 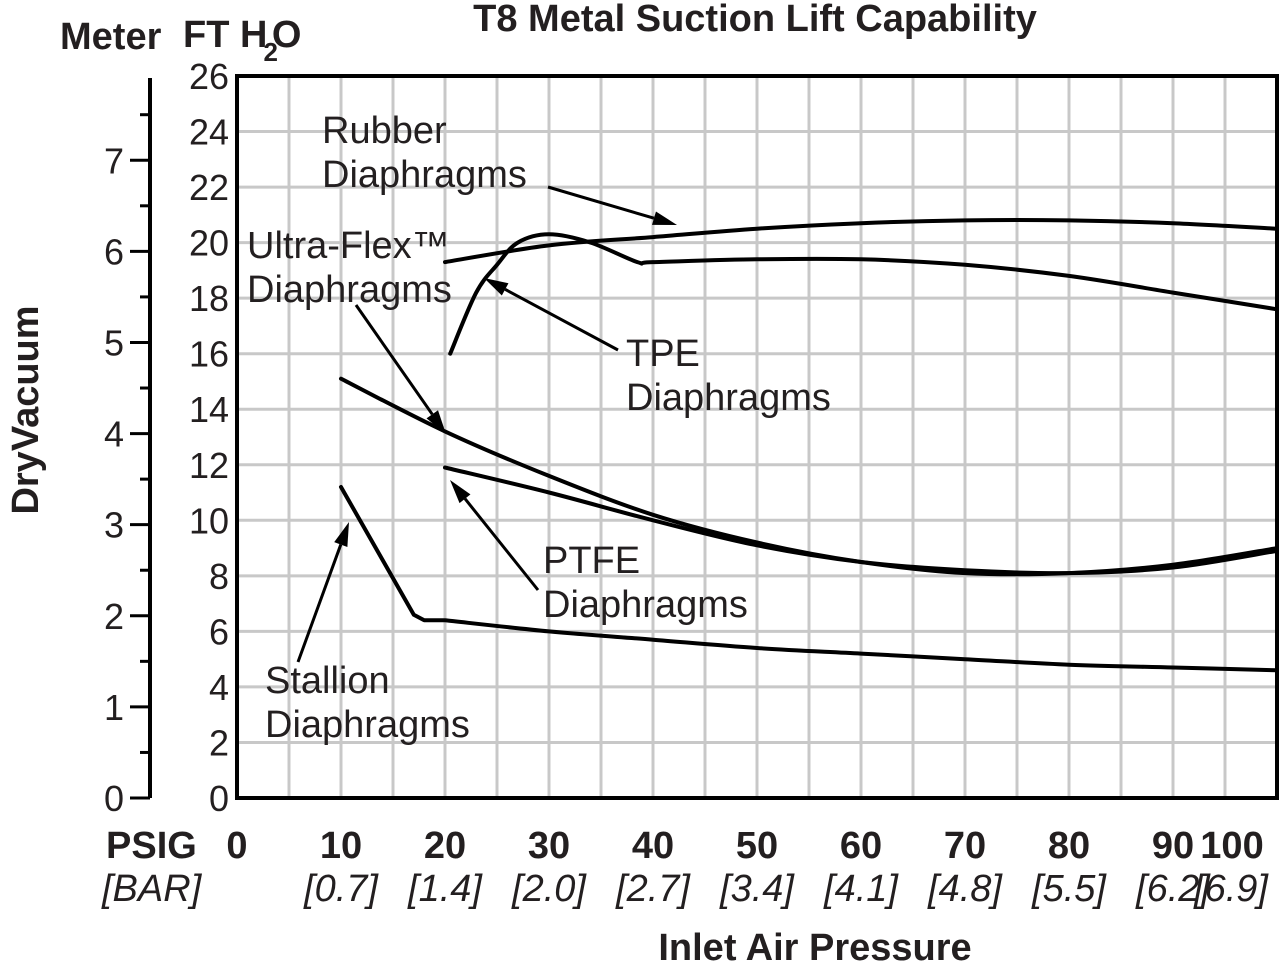 What do you see at coordinates (755, 20) in the screenshot?
I see `chart-title: T8 Metal Suction Lift Capability` at bounding box center [755, 20].